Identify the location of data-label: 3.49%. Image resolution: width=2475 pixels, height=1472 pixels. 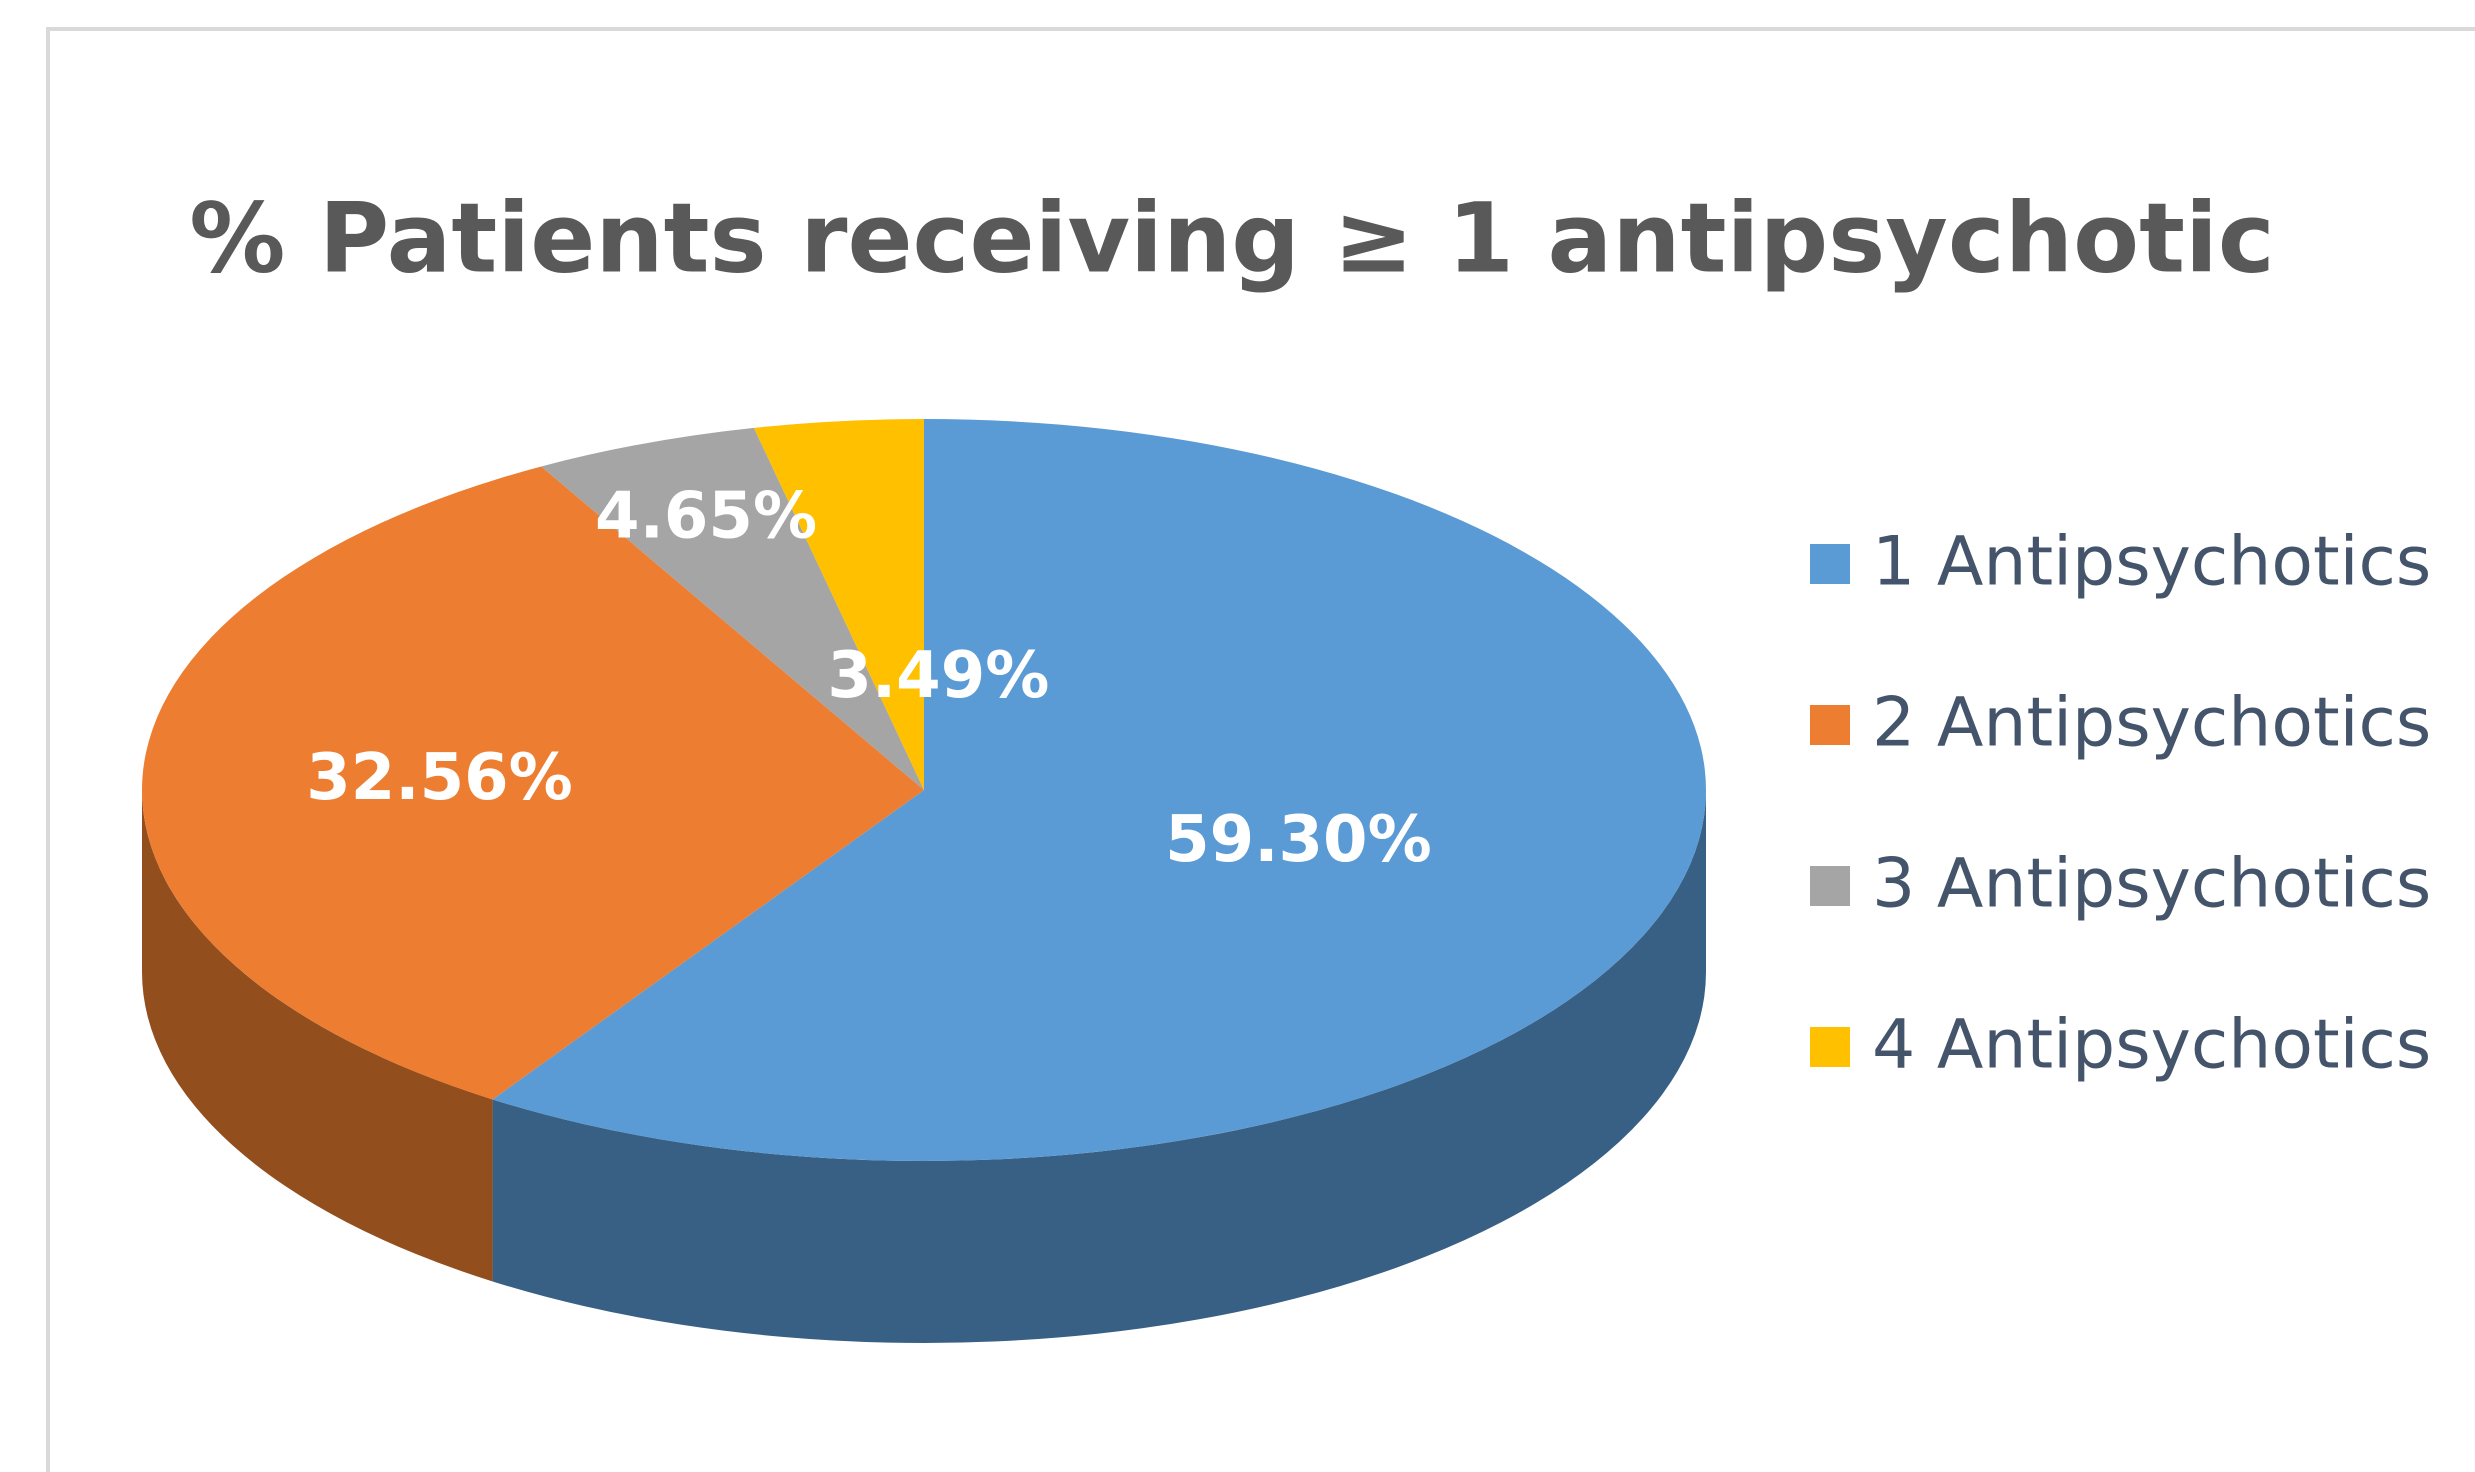
(938, 676).